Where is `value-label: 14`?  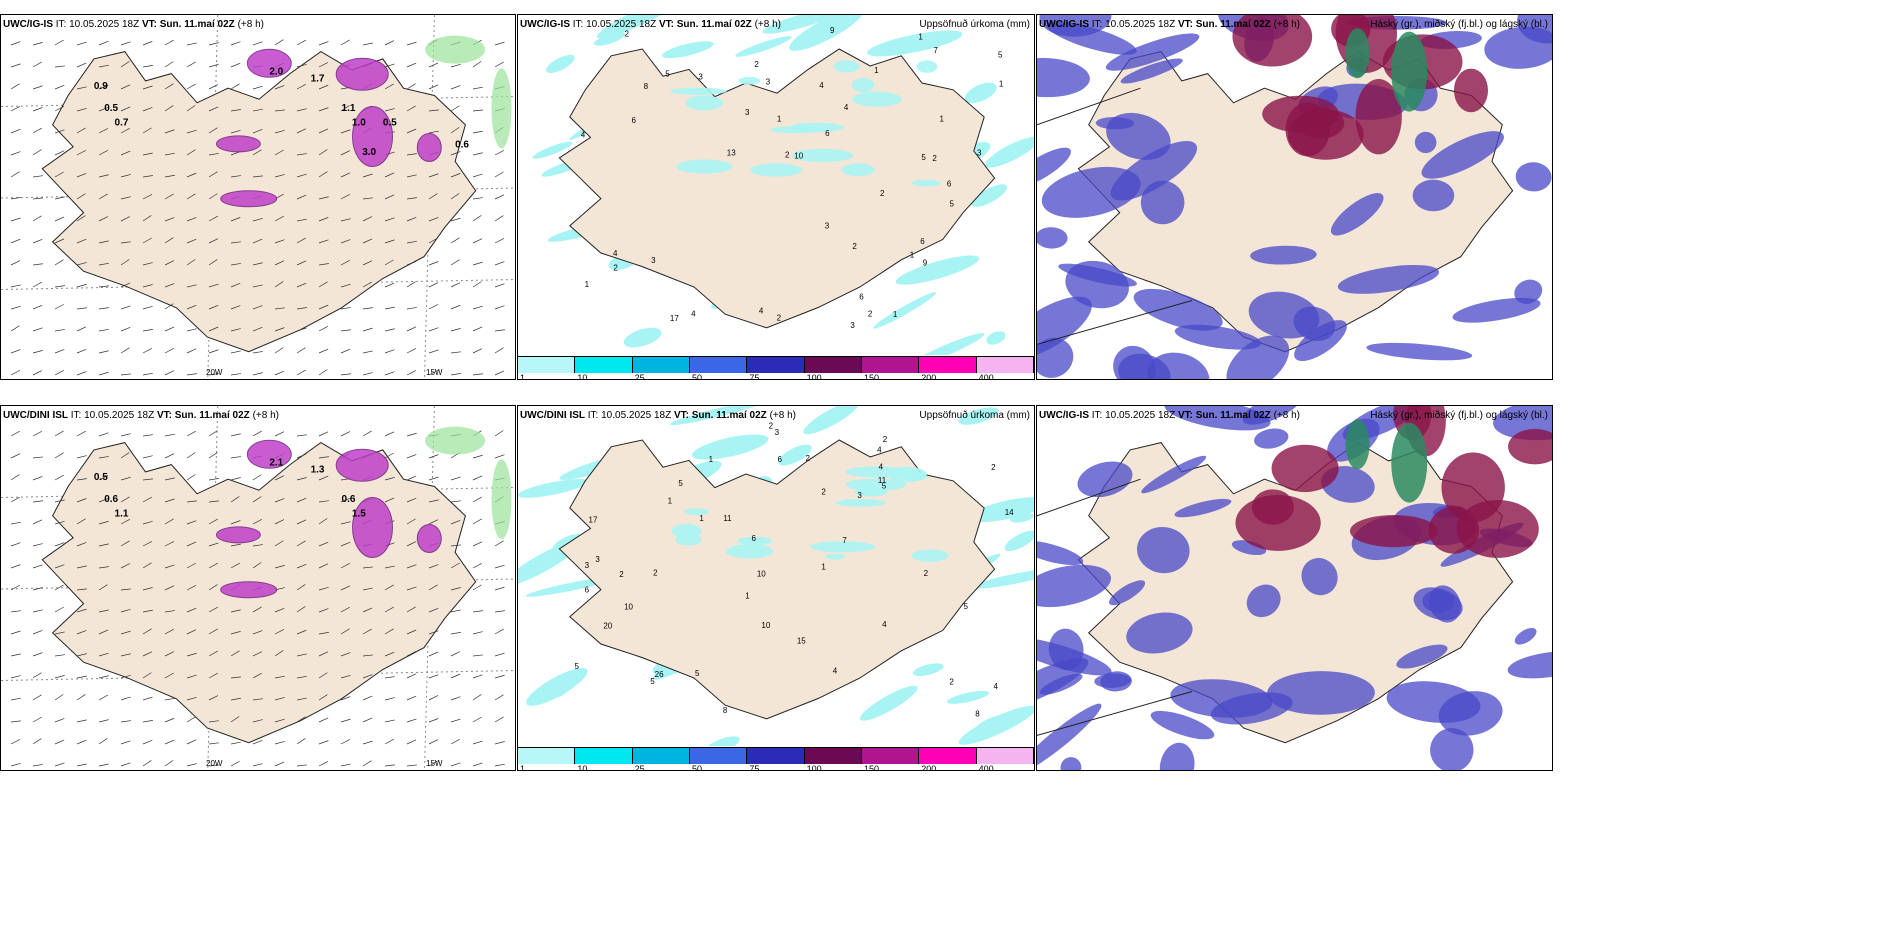
value-label: 14 is located at coordinates (1009, 512).